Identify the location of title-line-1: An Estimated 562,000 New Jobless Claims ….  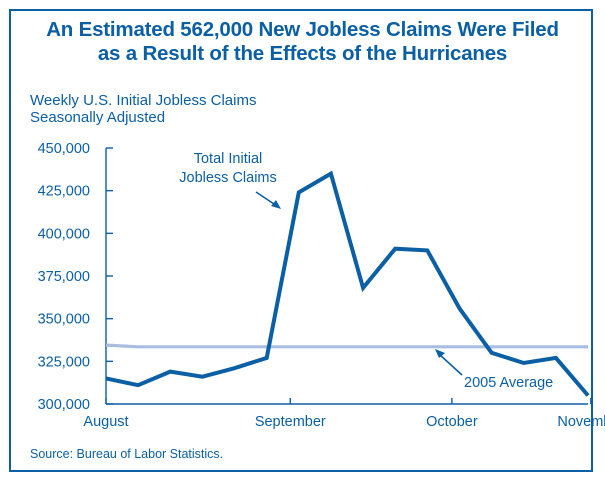
(302, 29).